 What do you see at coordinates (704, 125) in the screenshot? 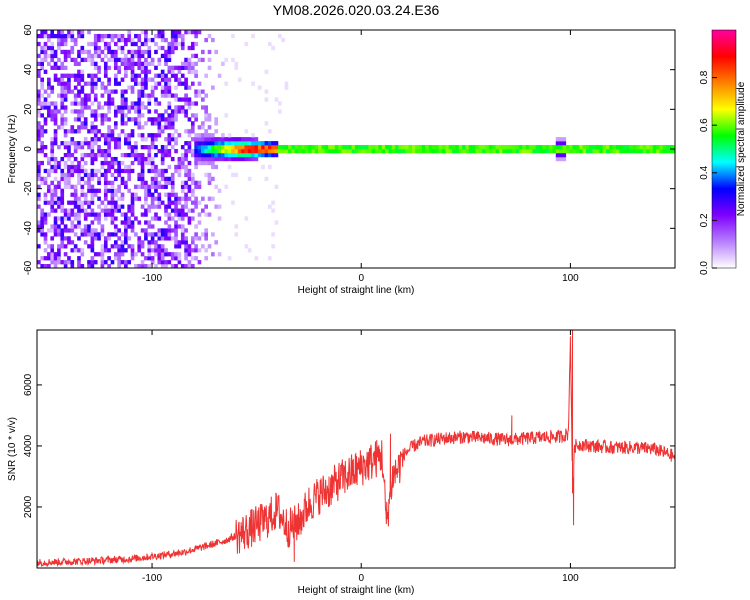
I see `colorbar-tick-label: 0.6` at bounding box center [704, 125].